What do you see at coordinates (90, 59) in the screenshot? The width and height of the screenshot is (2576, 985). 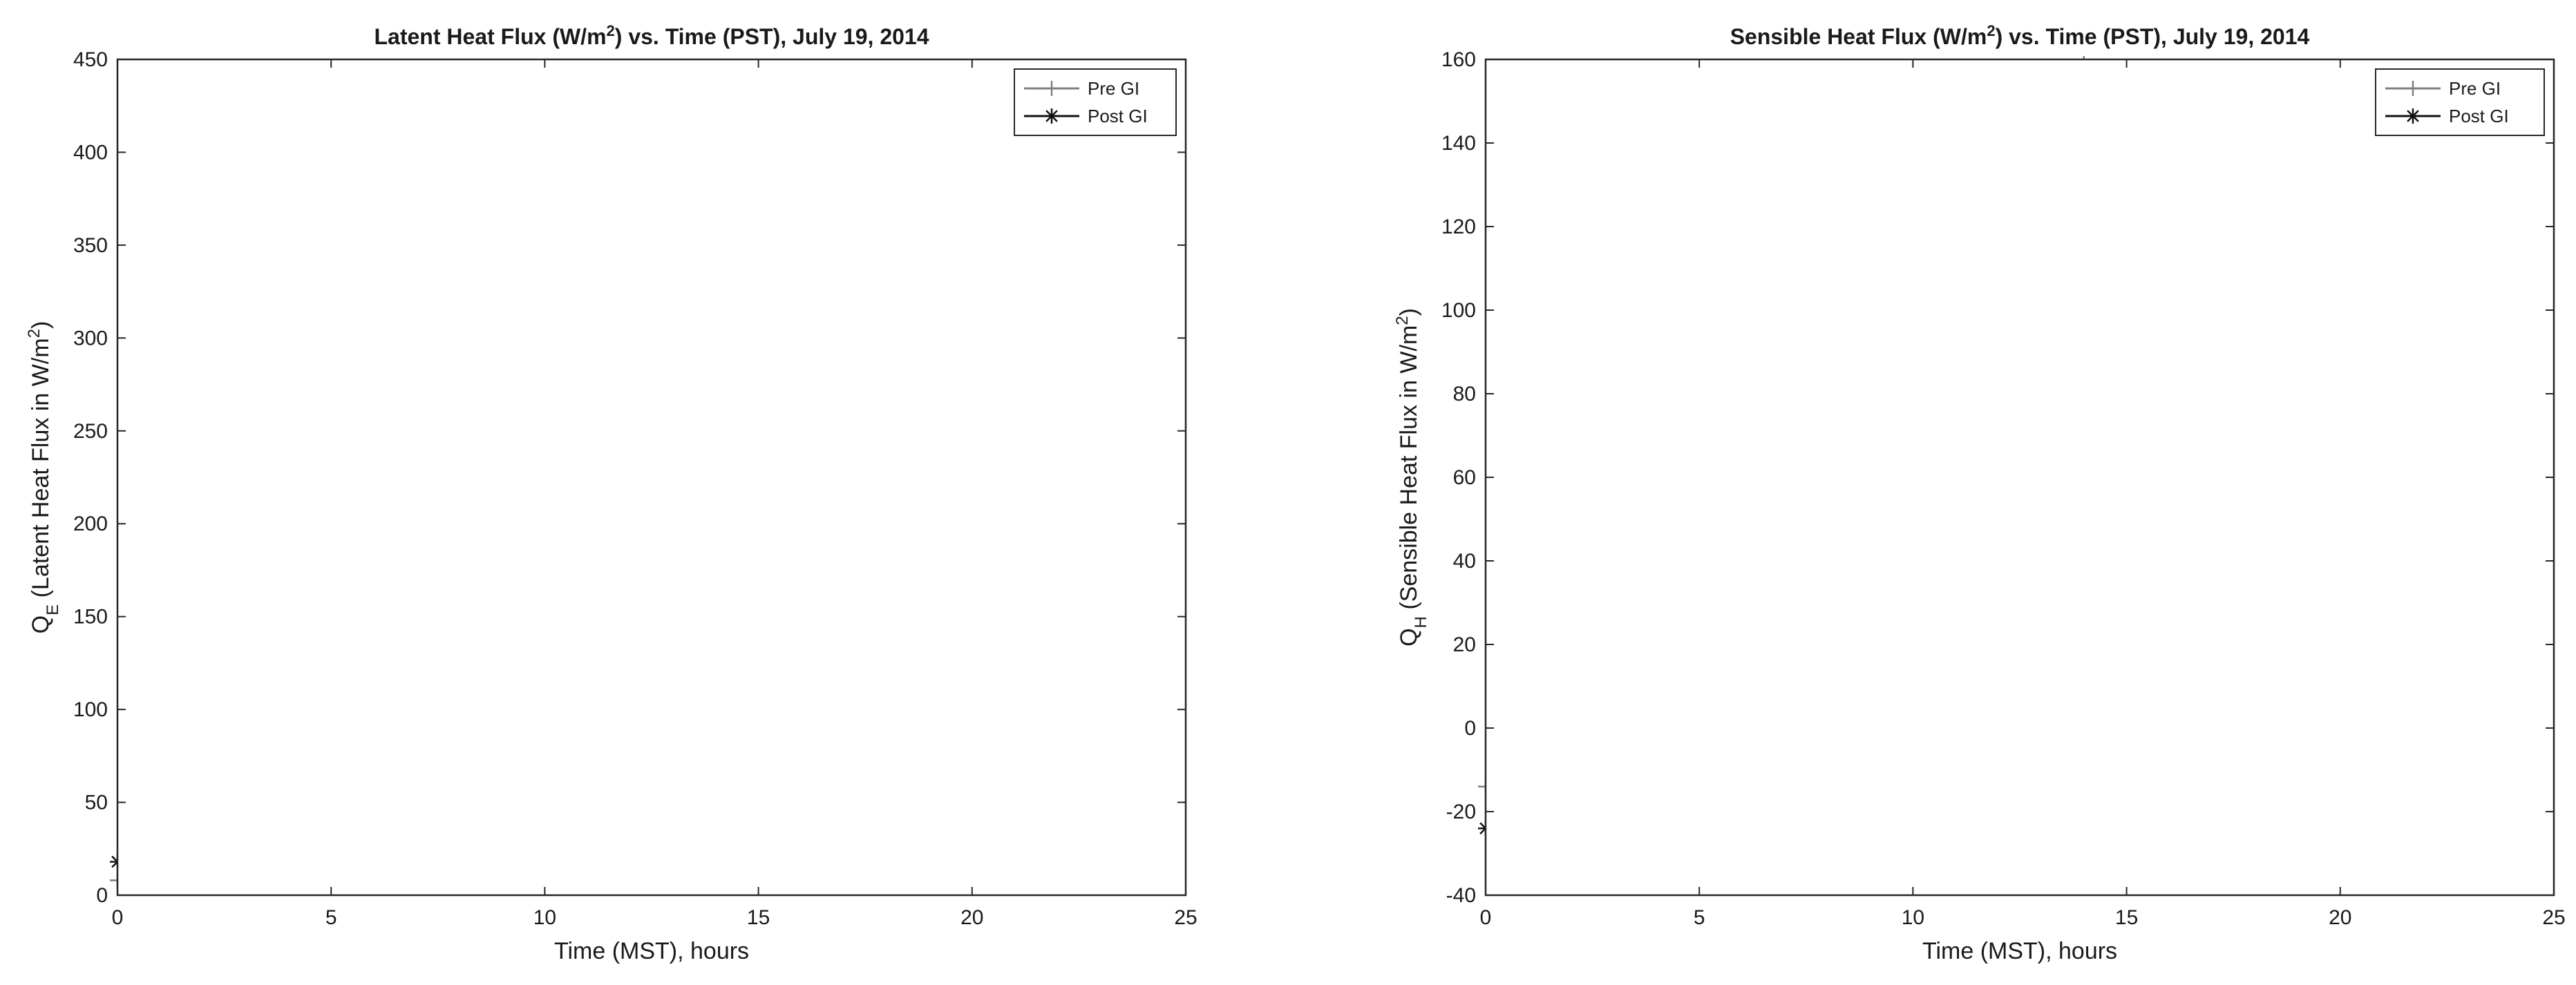 I see `y-tick-label: 450` at bounding box center [90, 59].